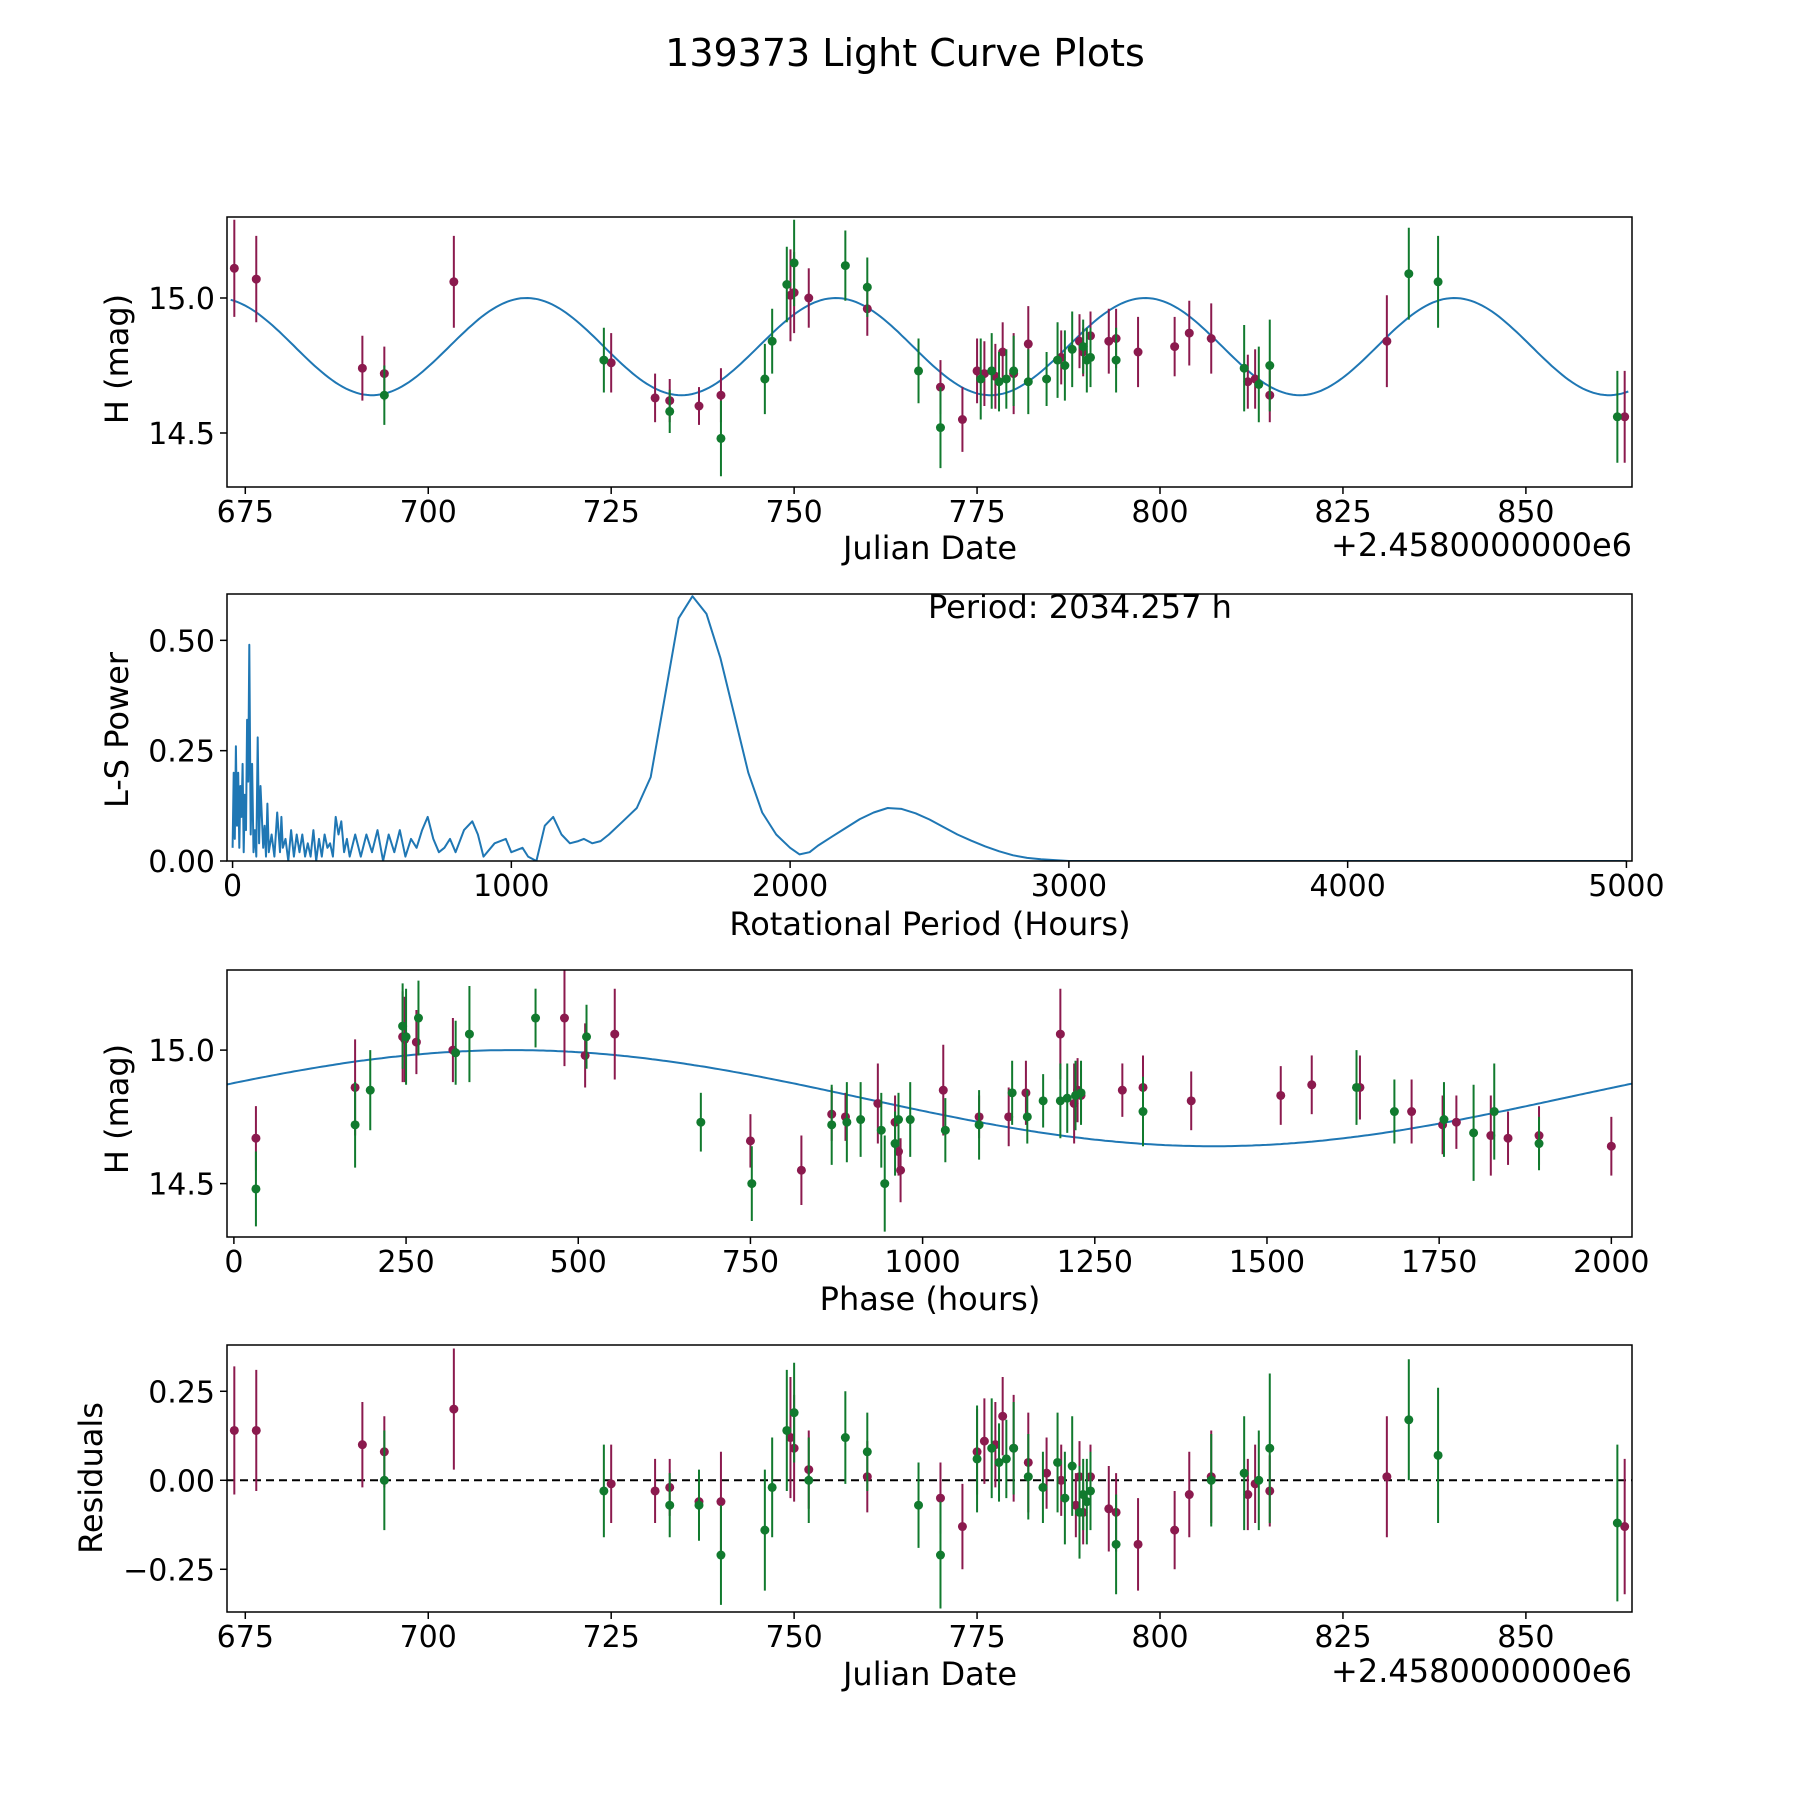 The width and height of the screenshot is (1800, 1800). I want to click on periodogram-ytick-label: 0.25, so click(181, 752).